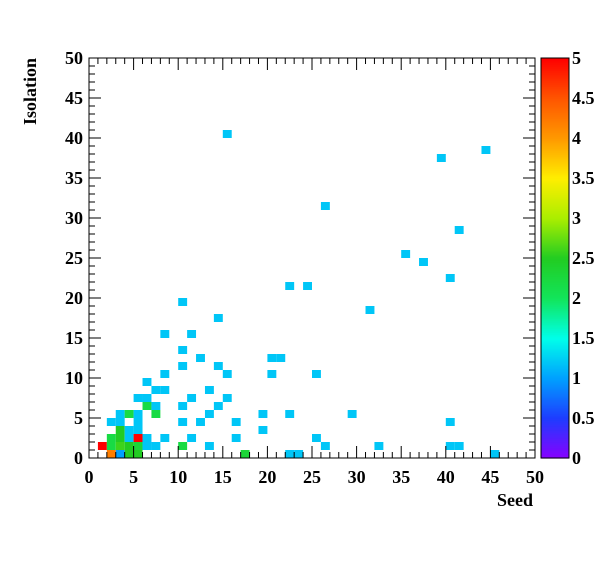  I want to click on y-tick-label: 40, so click(74, 138).